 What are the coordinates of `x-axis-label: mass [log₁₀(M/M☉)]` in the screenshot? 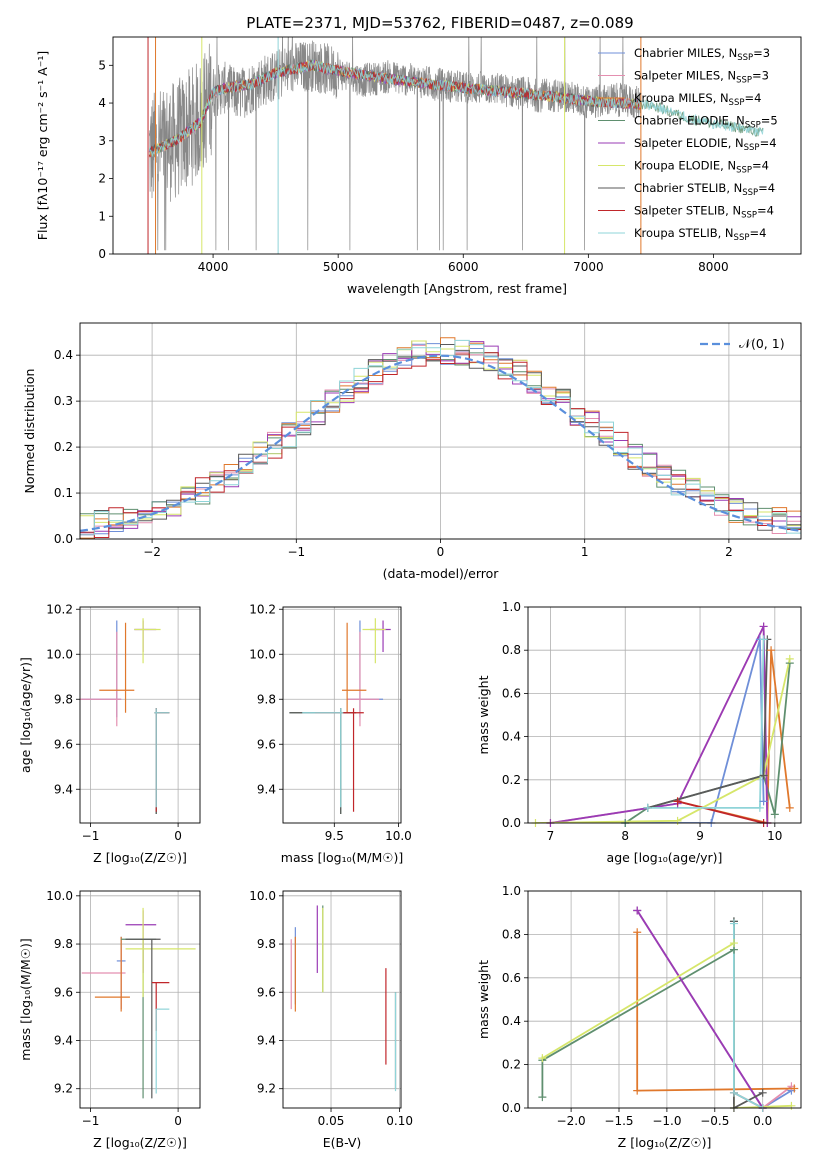 It's located at (342, 857).